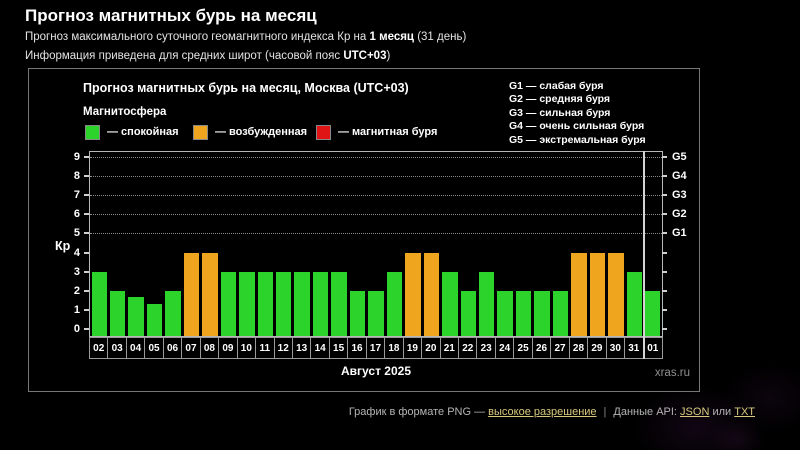 Image resolution: width=800 pixels, height=450 pixels. I want to click on y-tick-label: 6, so click(76, 214).